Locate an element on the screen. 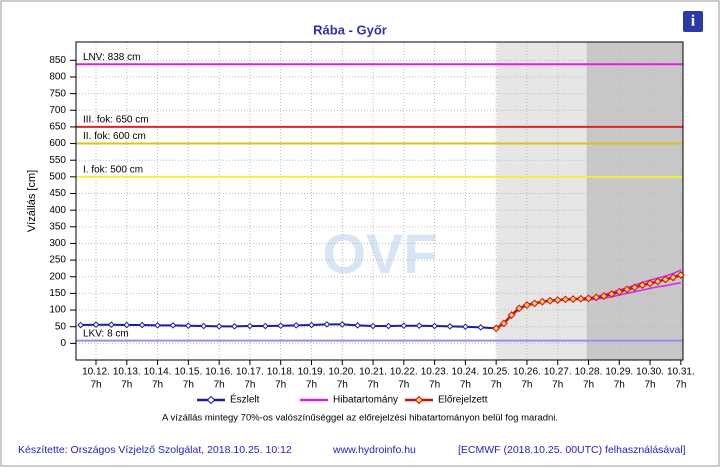 The height and width of the screenshot is (468, 721). y-tick-label: 0 is located at coordinates (63, 343).